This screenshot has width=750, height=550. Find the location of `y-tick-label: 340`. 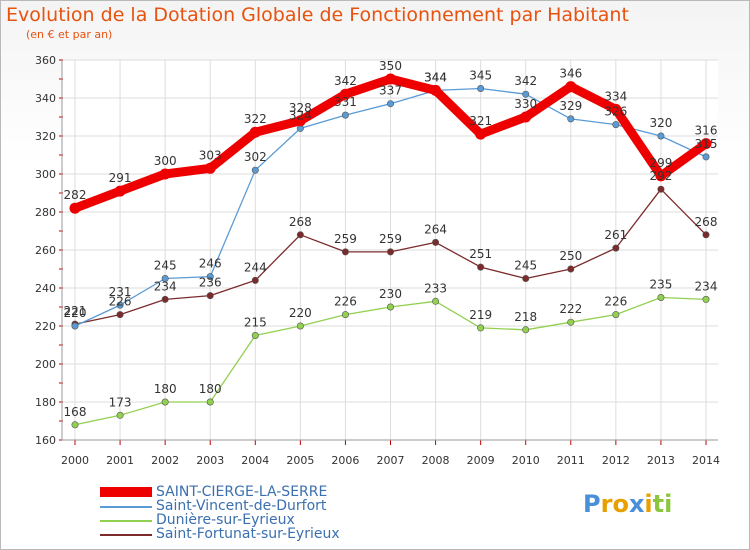

y-tick-label: 340 is located at coordinates (45, 98).